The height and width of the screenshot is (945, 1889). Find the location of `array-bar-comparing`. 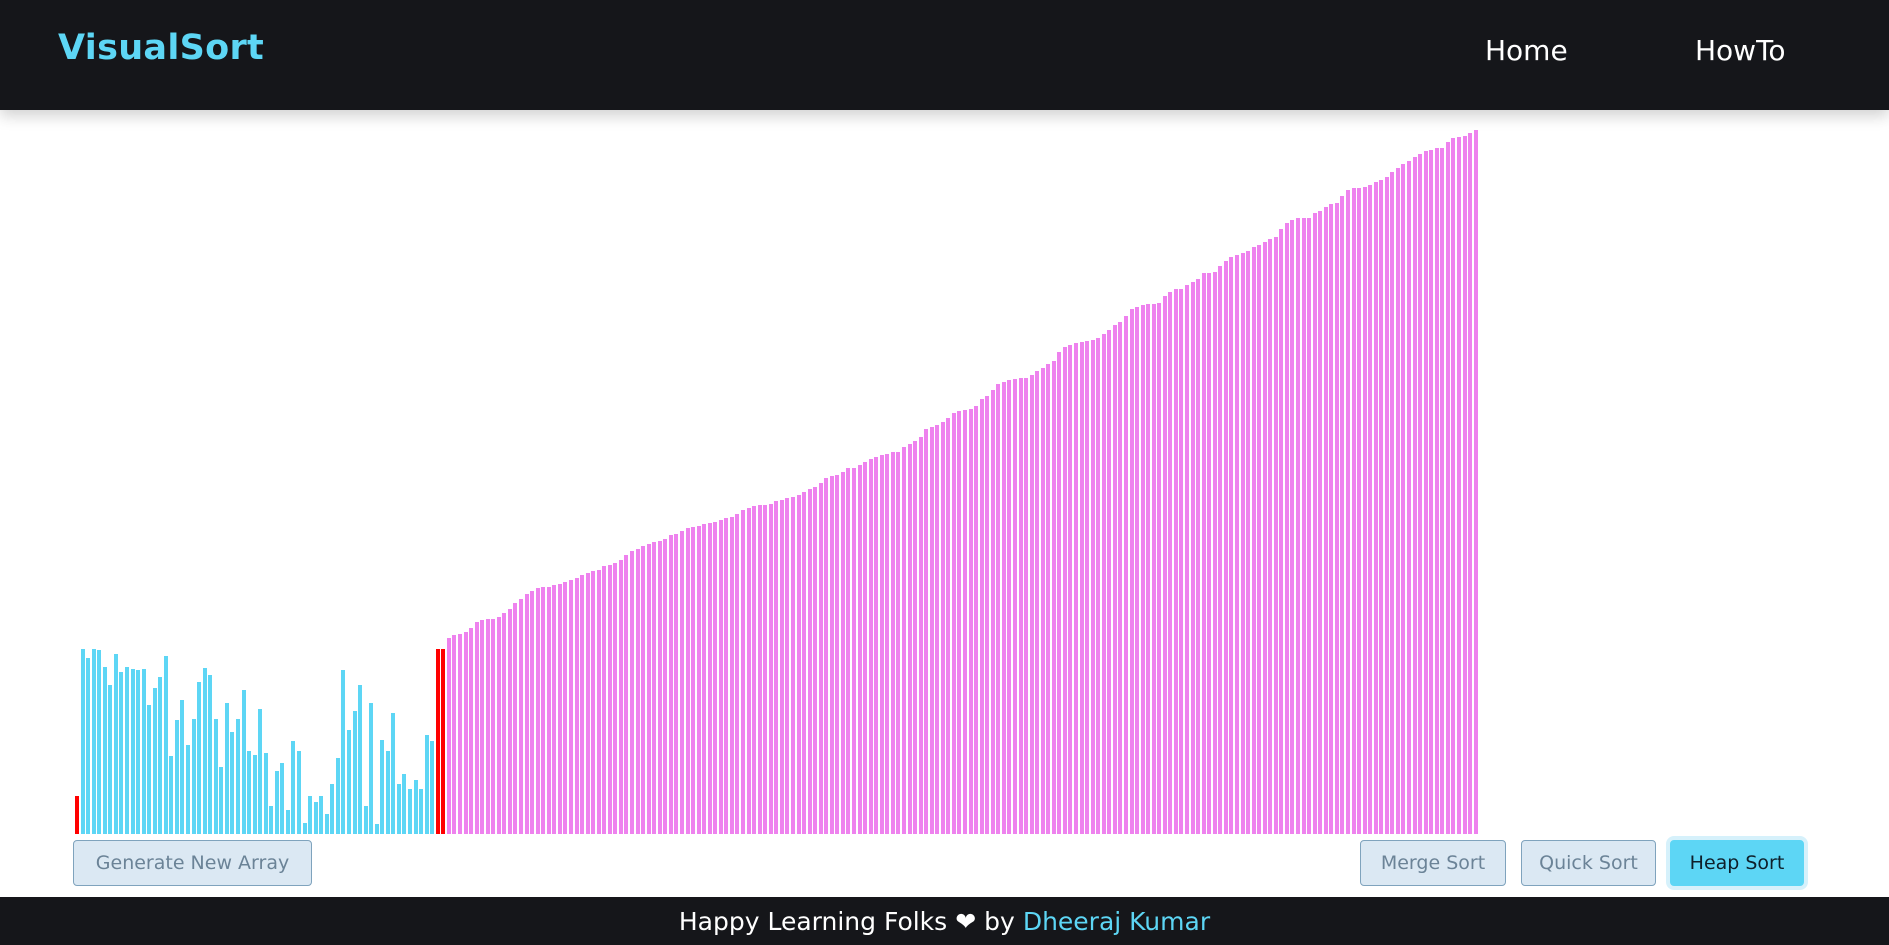

array-bar-comparing is located at coordinates (77, 815).